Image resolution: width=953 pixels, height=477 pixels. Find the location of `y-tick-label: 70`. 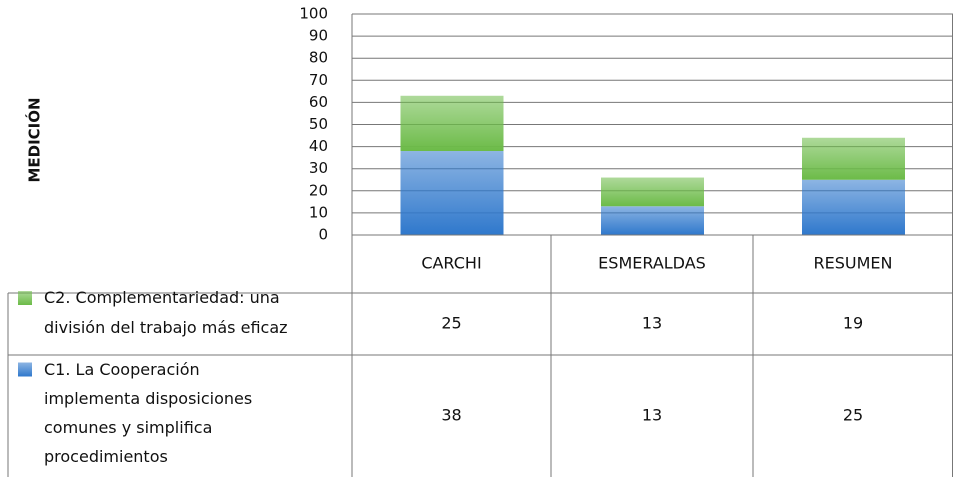

y-tick-label: 70 is located at coordinates (318, 80).